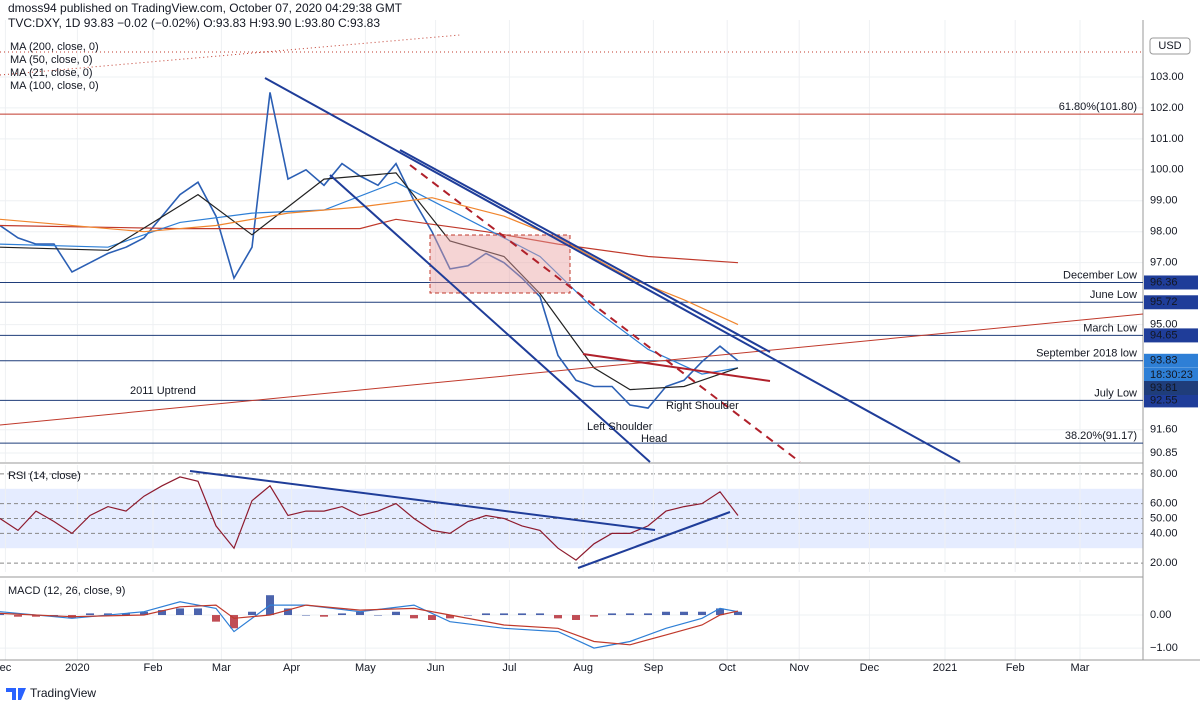  What do you see at coordinates (54, 86) in the screenshot?
I see `legend-entry: MA (100, close, 0)` at bounding box center [54, 86].